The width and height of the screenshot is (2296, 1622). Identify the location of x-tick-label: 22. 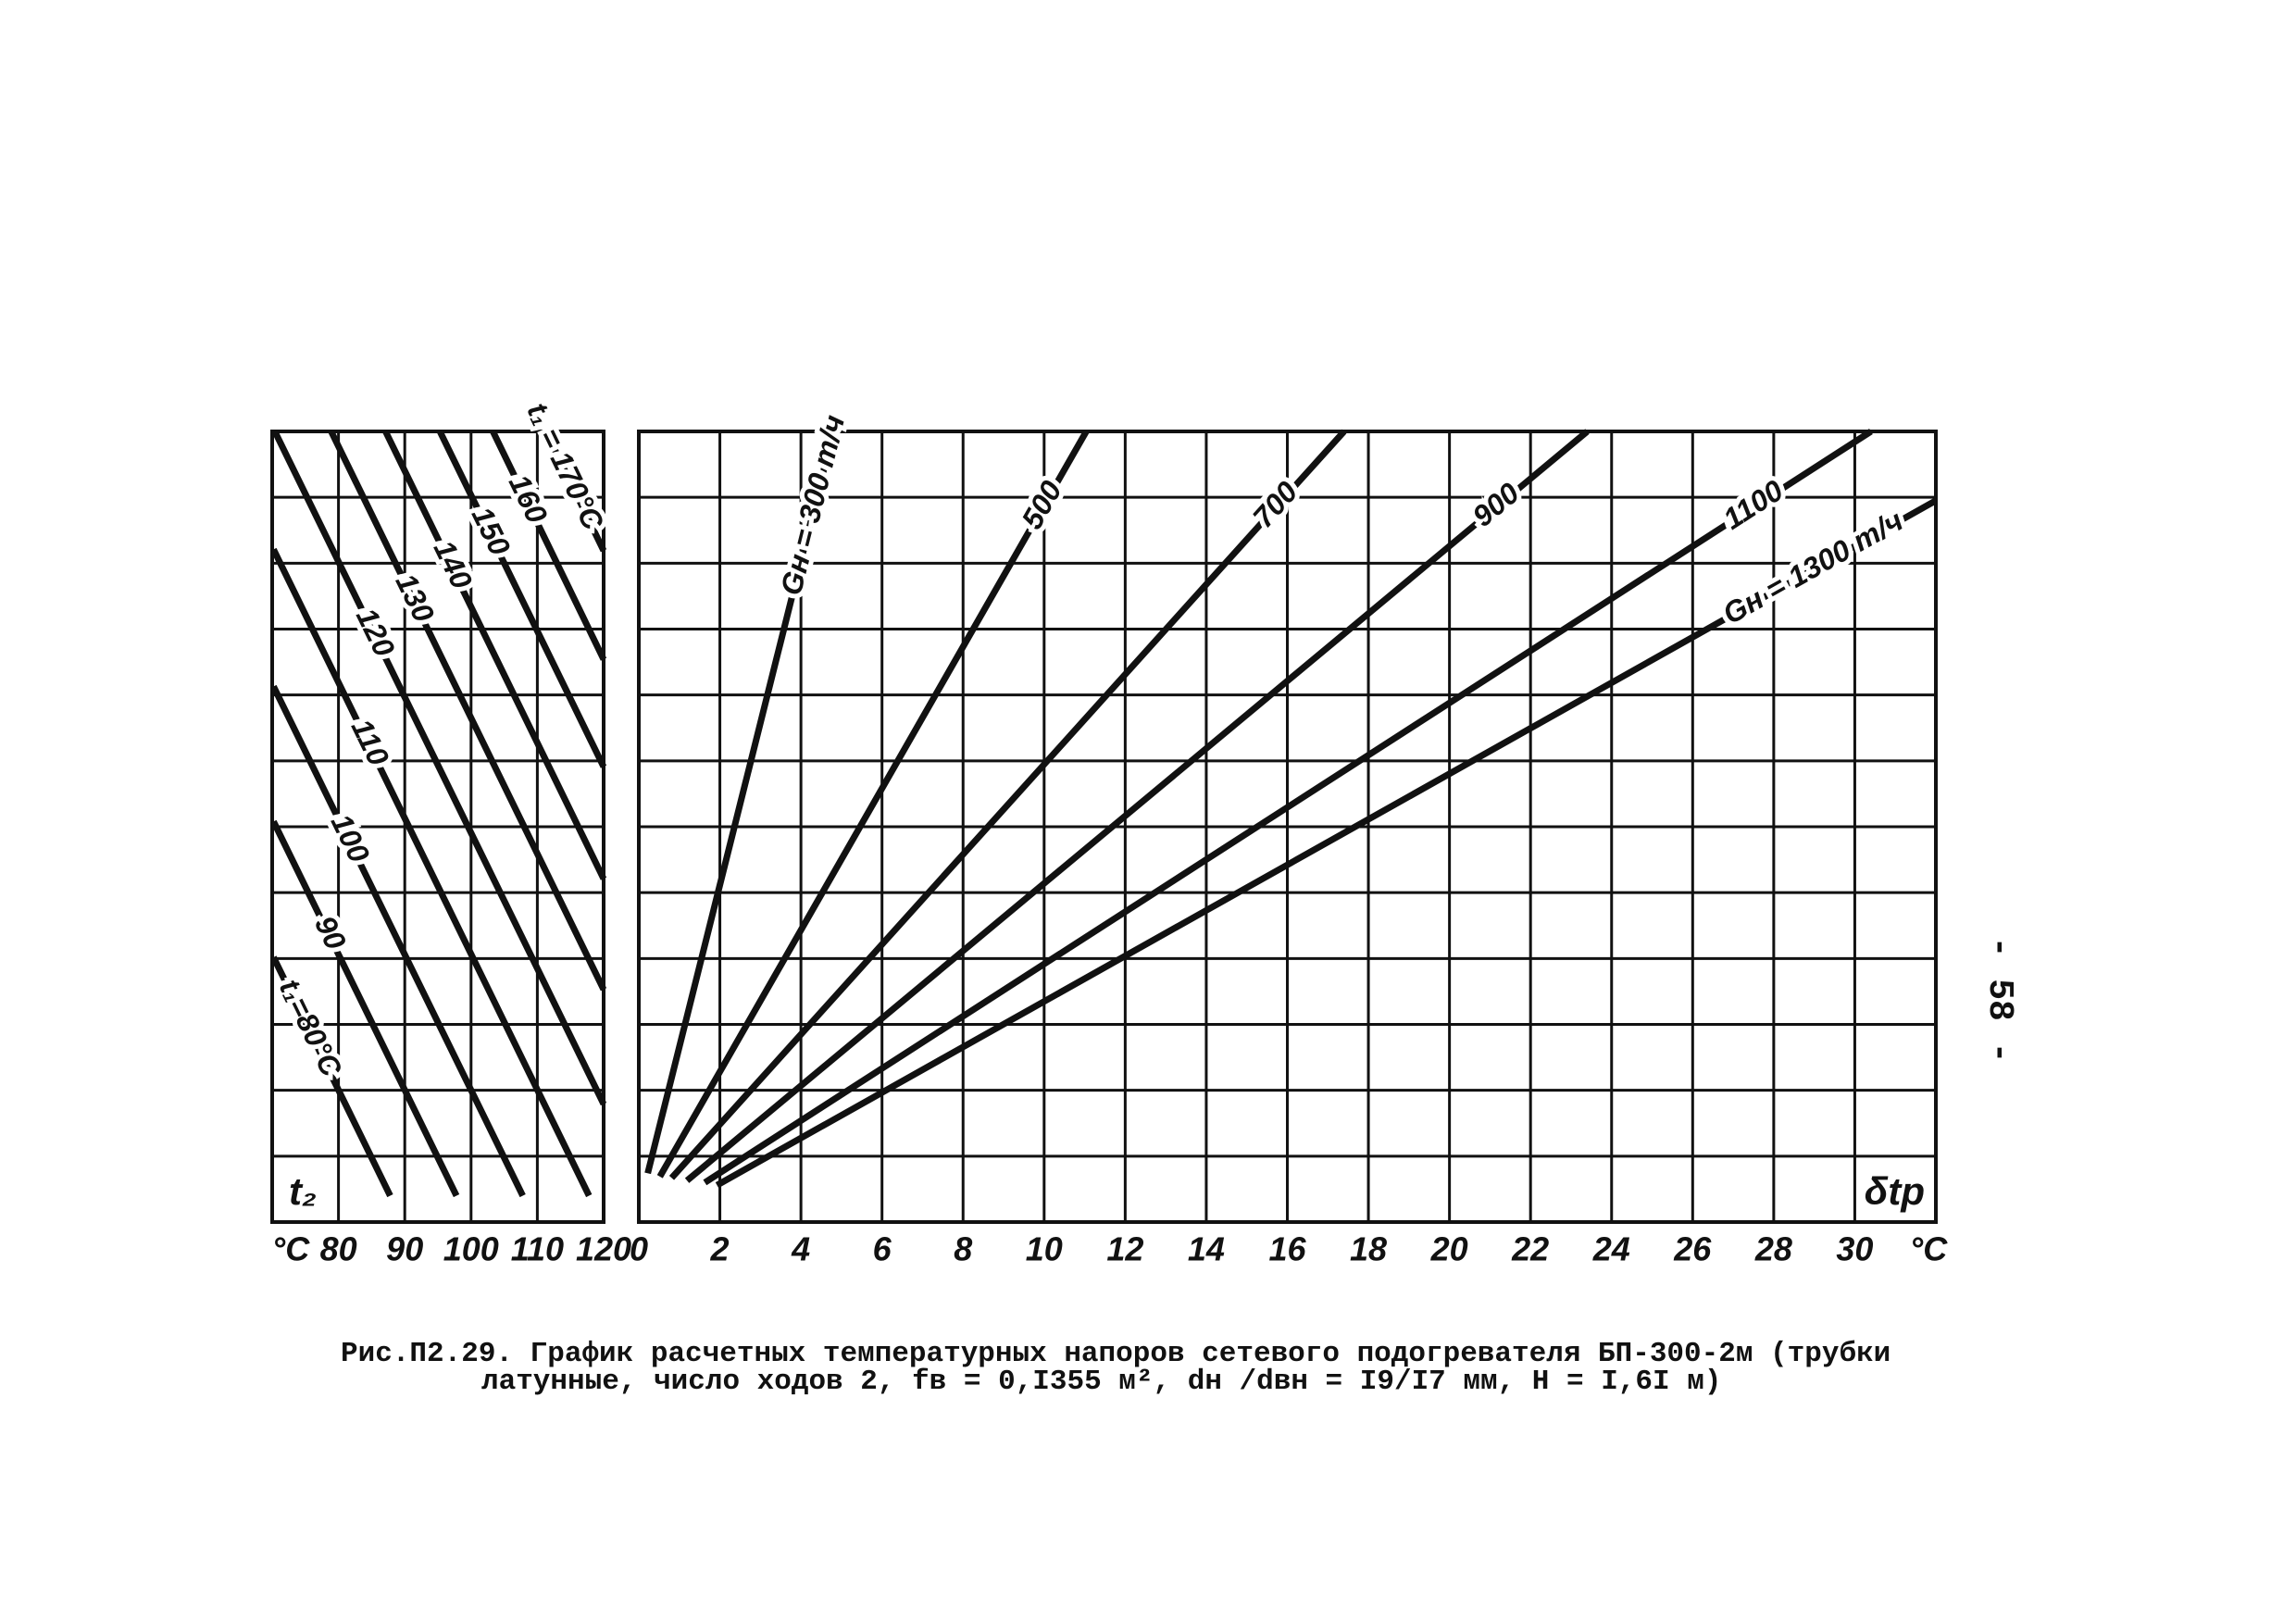
(1530, 1249).